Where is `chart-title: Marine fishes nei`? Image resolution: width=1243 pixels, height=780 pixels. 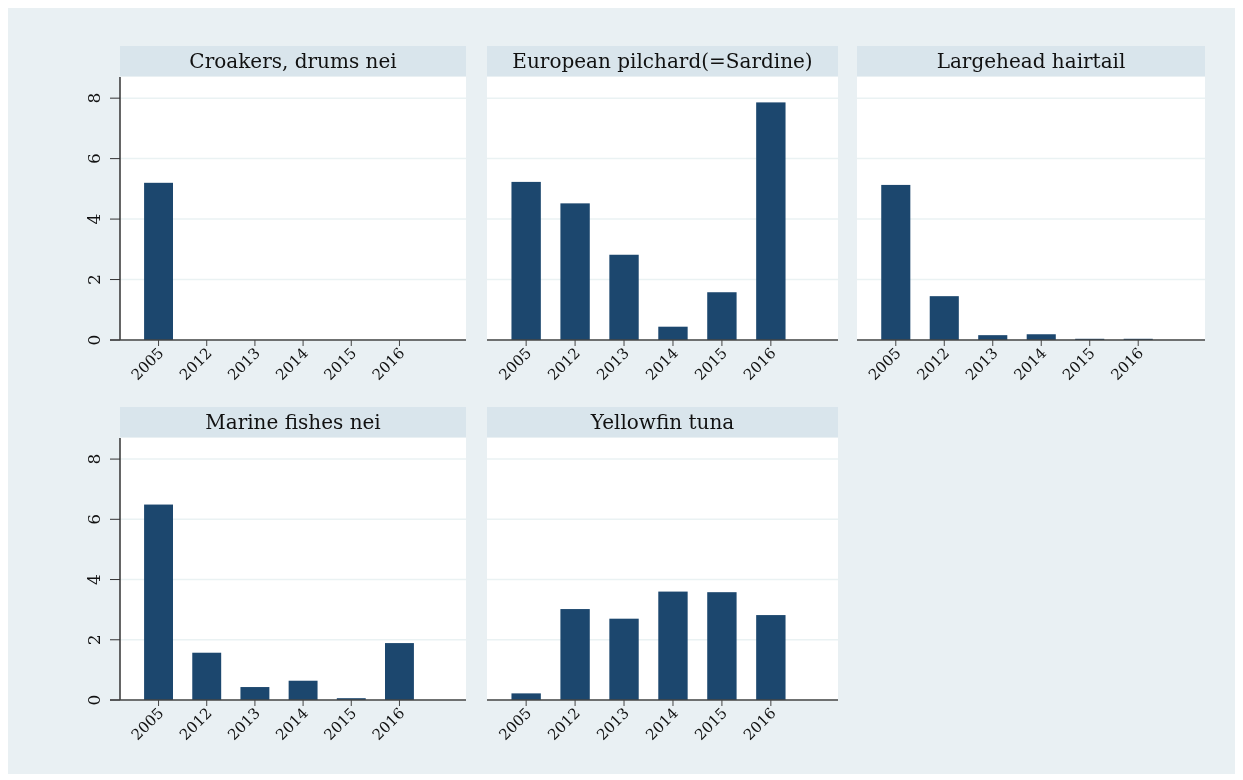 chart-title: Marine fishes nei is located at coordinates (293, 422).